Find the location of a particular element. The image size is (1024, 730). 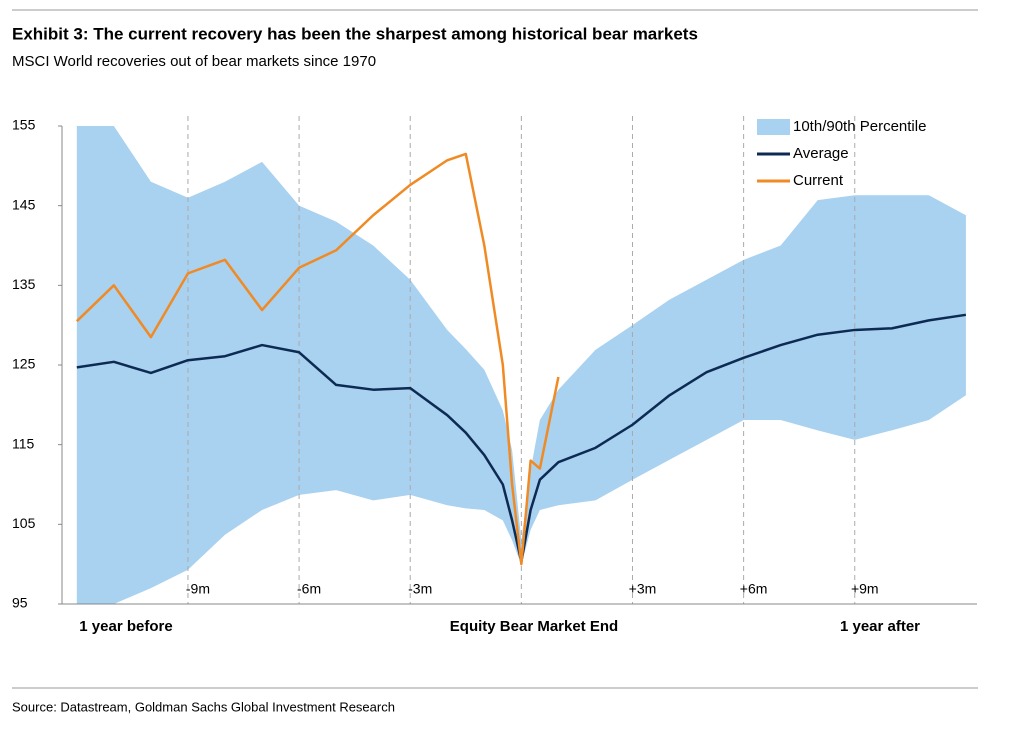

x-tick-label: -9m is located at coordinates (198, 589).